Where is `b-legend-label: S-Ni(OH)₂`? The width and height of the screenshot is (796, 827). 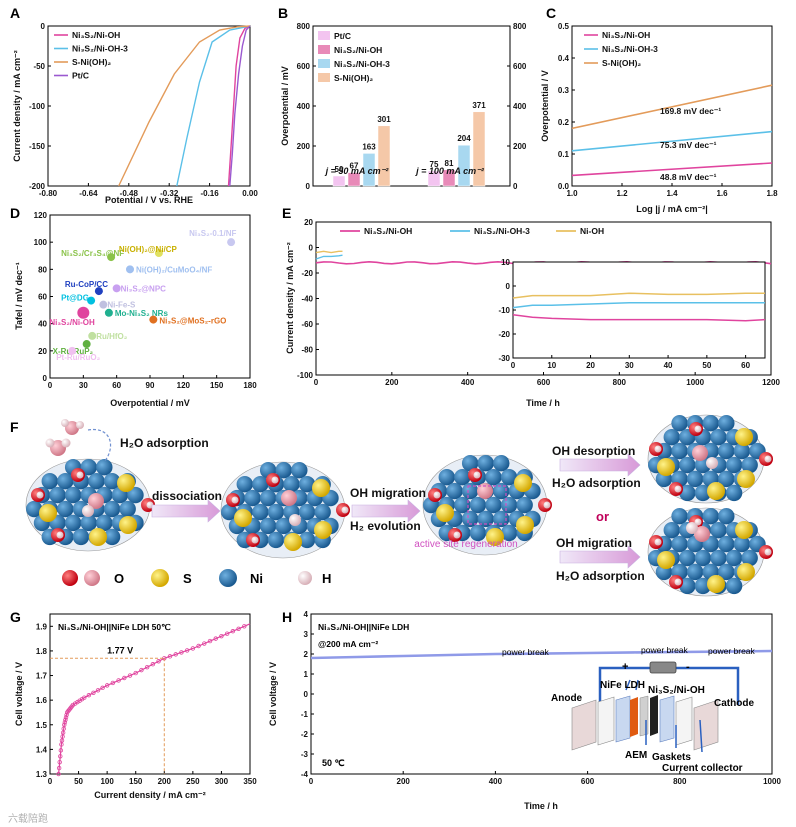
b-legend-label: S-Ni(OH)₂ is located at coordinates (353, 78).